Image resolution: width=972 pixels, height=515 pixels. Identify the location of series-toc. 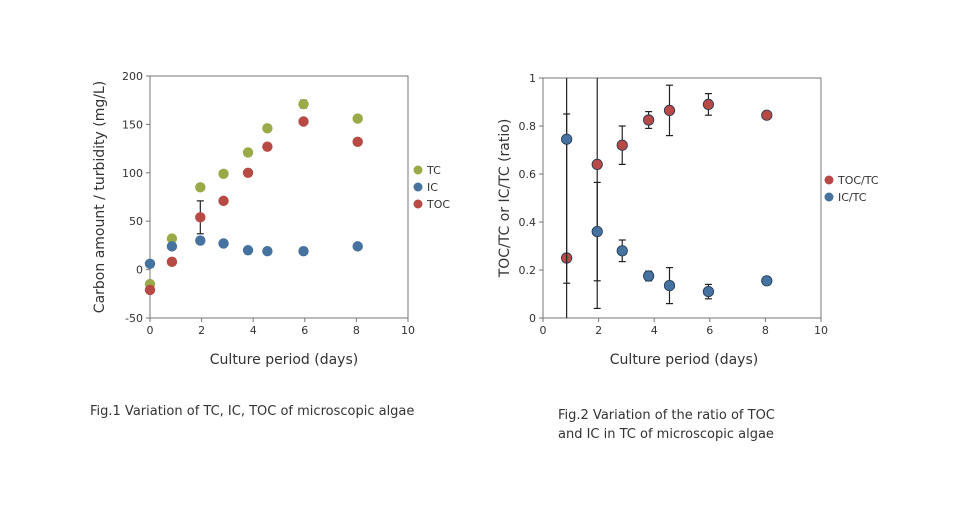
(253, 206).